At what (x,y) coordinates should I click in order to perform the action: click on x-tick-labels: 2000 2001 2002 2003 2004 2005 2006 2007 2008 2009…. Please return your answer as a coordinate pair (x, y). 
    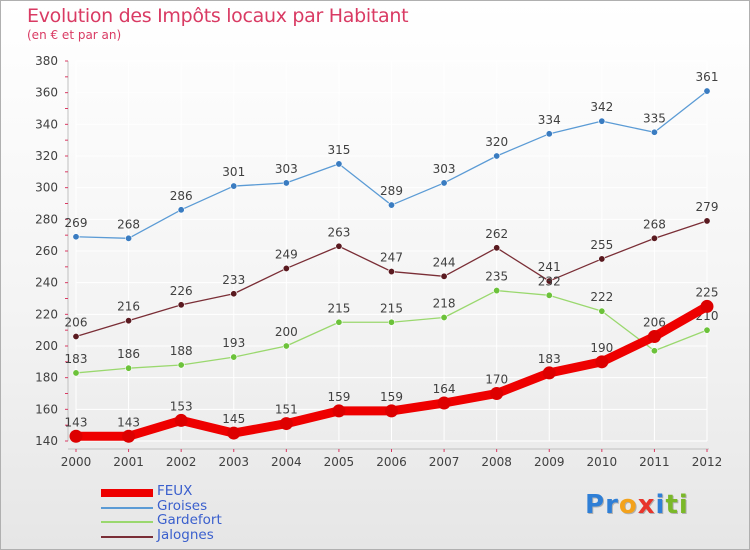
    Looking at the image, I should click on (392, 462).